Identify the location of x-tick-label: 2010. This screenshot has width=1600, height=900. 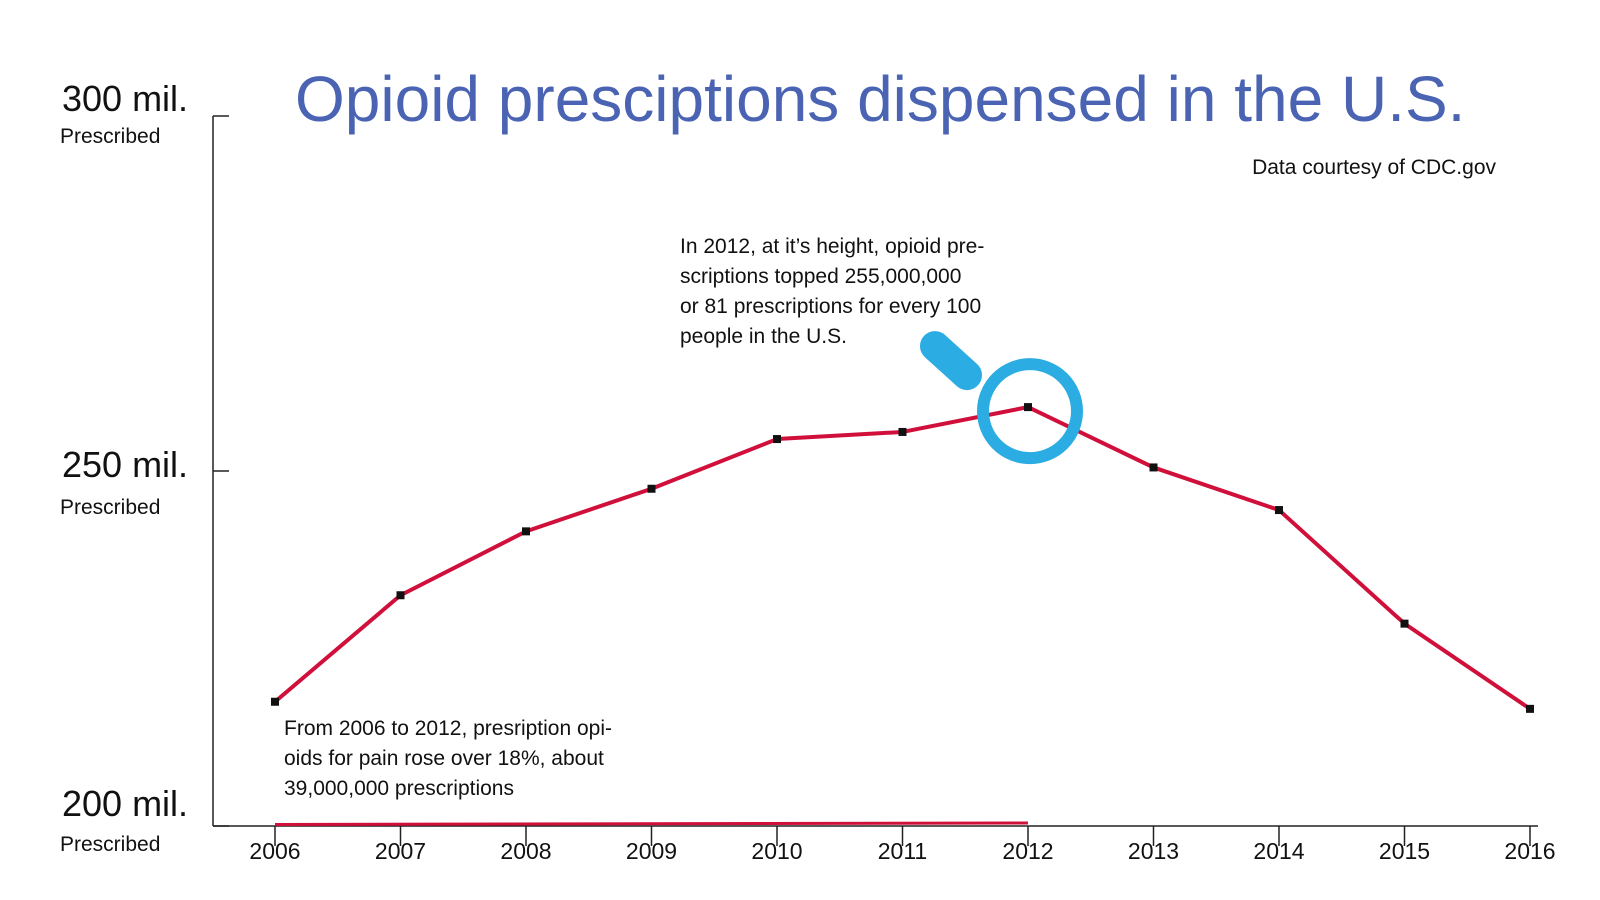
(777, 851).